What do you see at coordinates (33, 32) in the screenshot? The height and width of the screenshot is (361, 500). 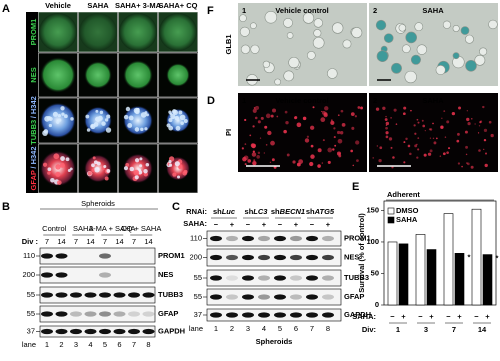 I see `row-label: PROM1` at bounding box center [33, 32].